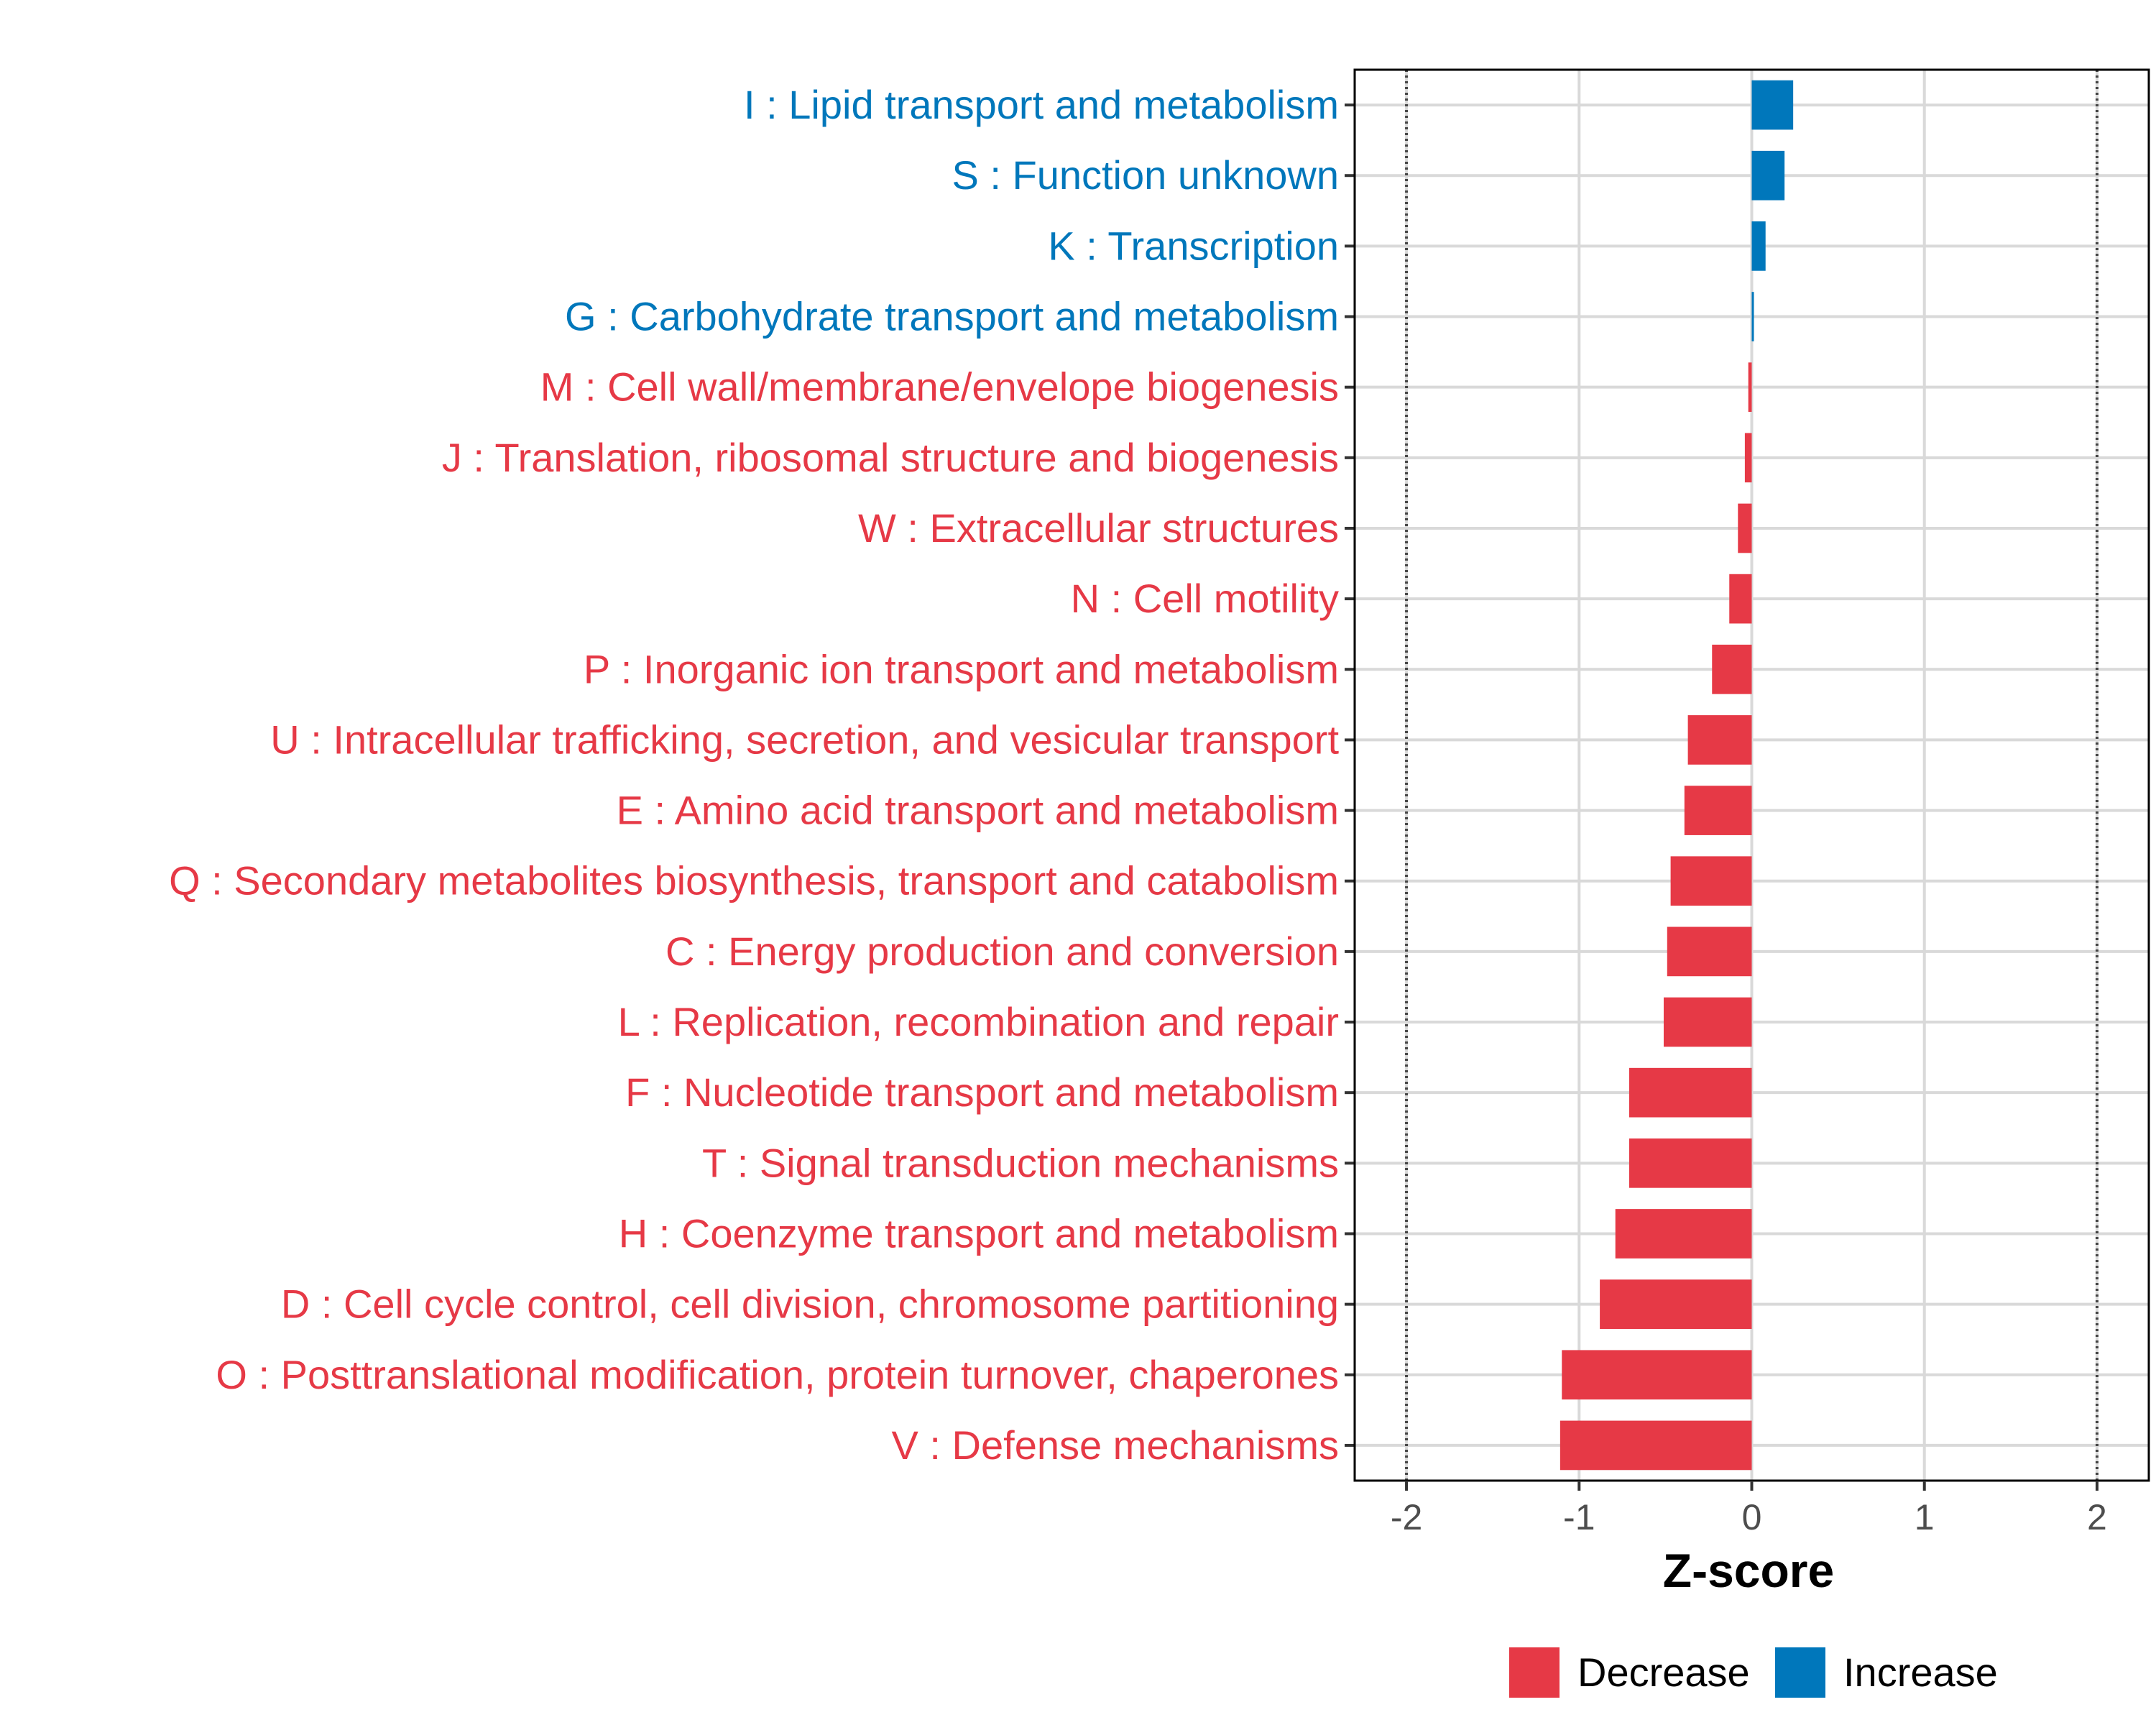 Image resolution: width=2156 pixels, height=1725 pixels. Describe the element at coordinates (1193, 245) in the screenshot. I see `category-label: K : Transcription` at that location.